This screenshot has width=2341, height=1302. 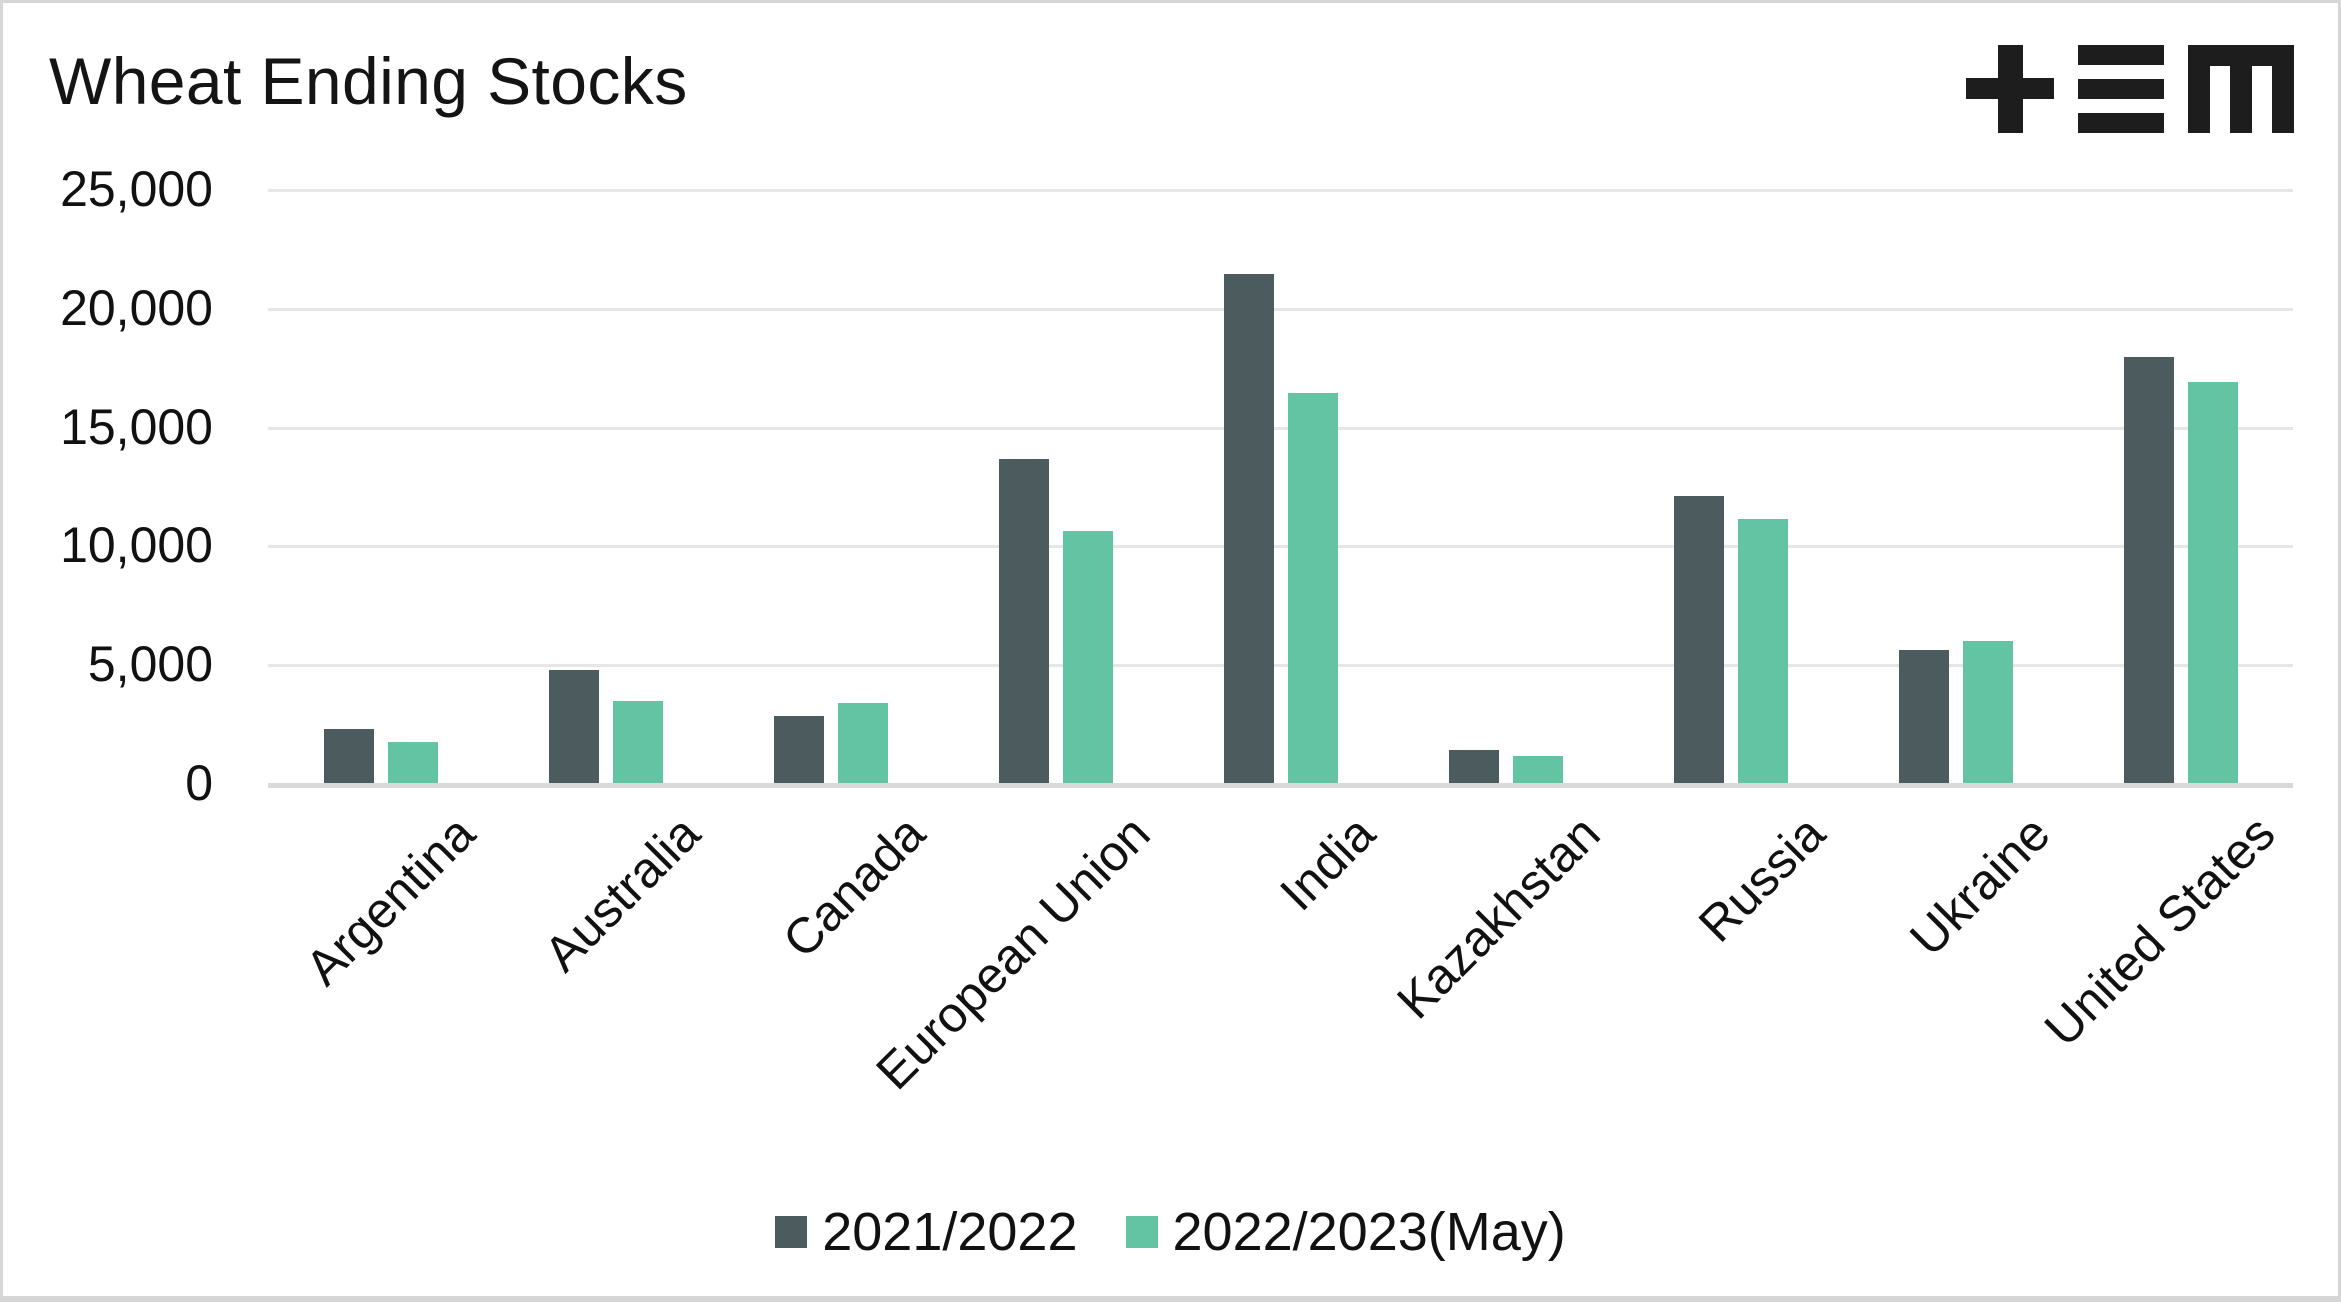 What do you see at coordinates (1248, 528) in the screenshot?
I see `bar-india-prev` at bounding box center [1248, 528].